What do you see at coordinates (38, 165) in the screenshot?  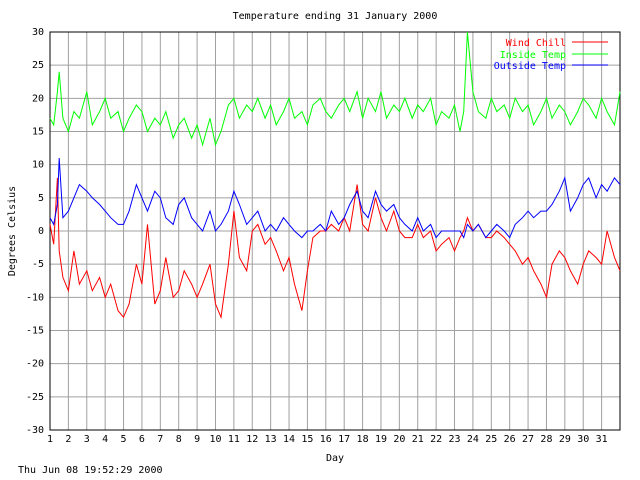 I see `y-tick-label: 10` at bounding box center [38, 165].